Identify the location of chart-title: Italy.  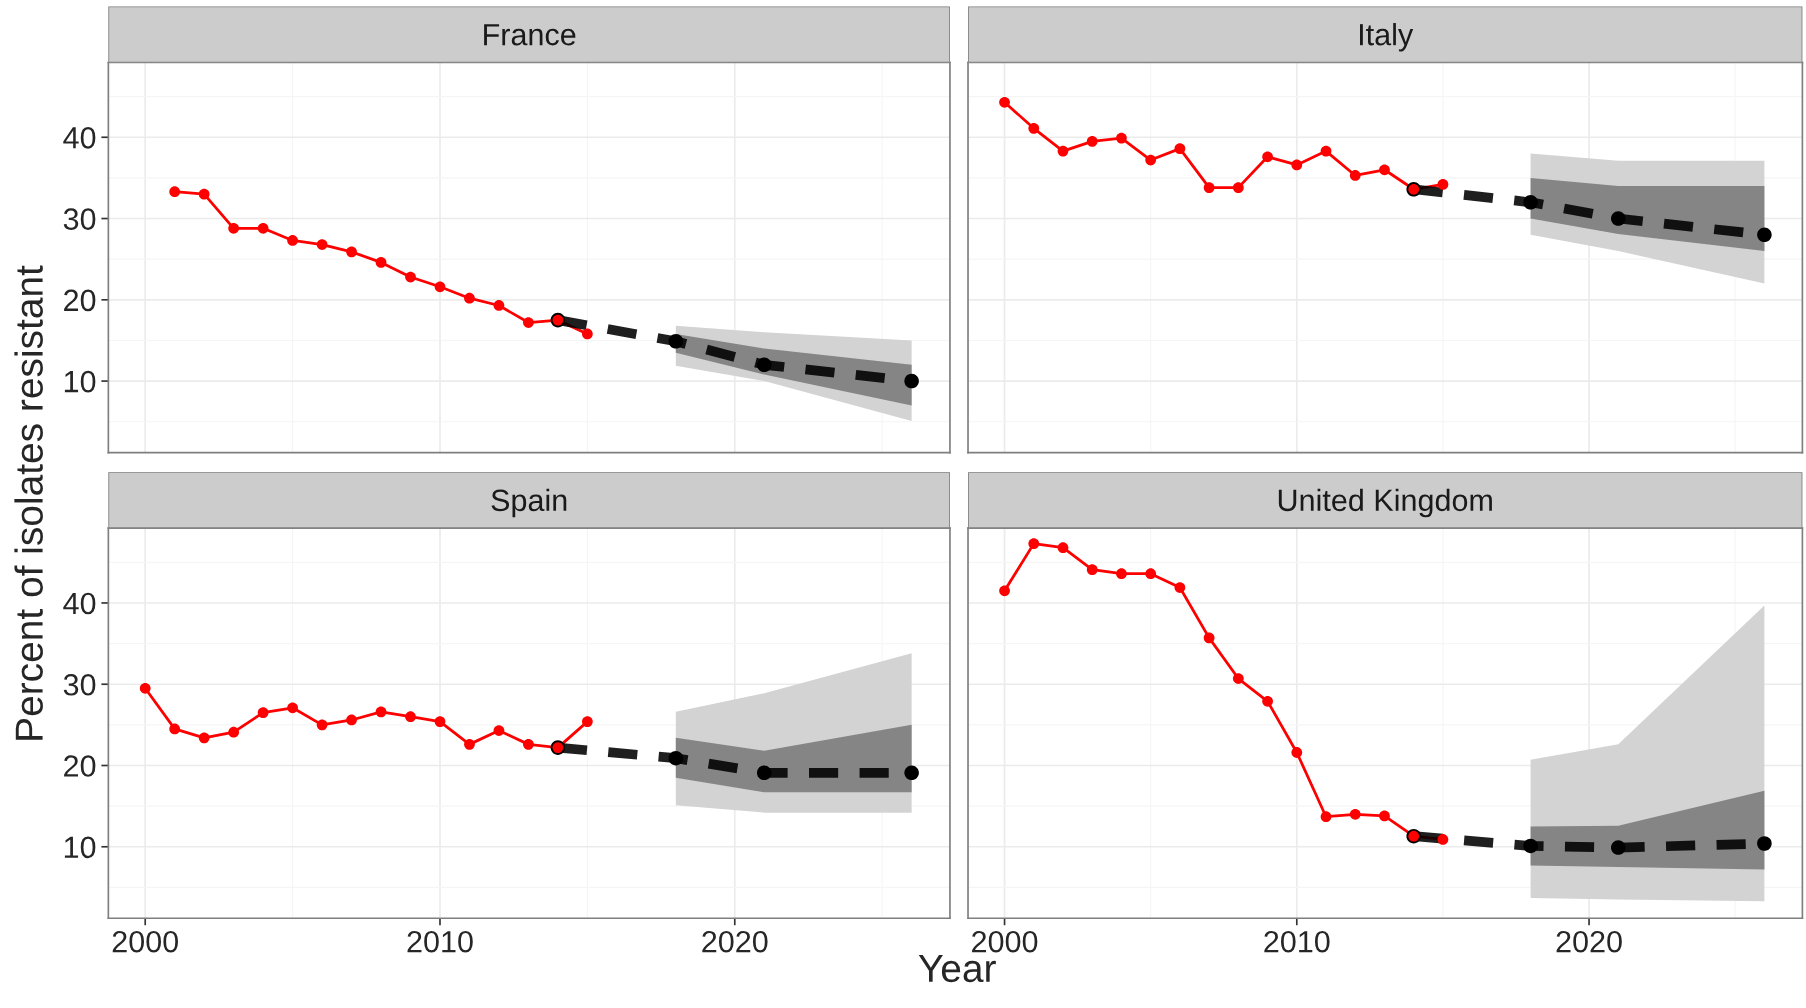
(1387, 37).